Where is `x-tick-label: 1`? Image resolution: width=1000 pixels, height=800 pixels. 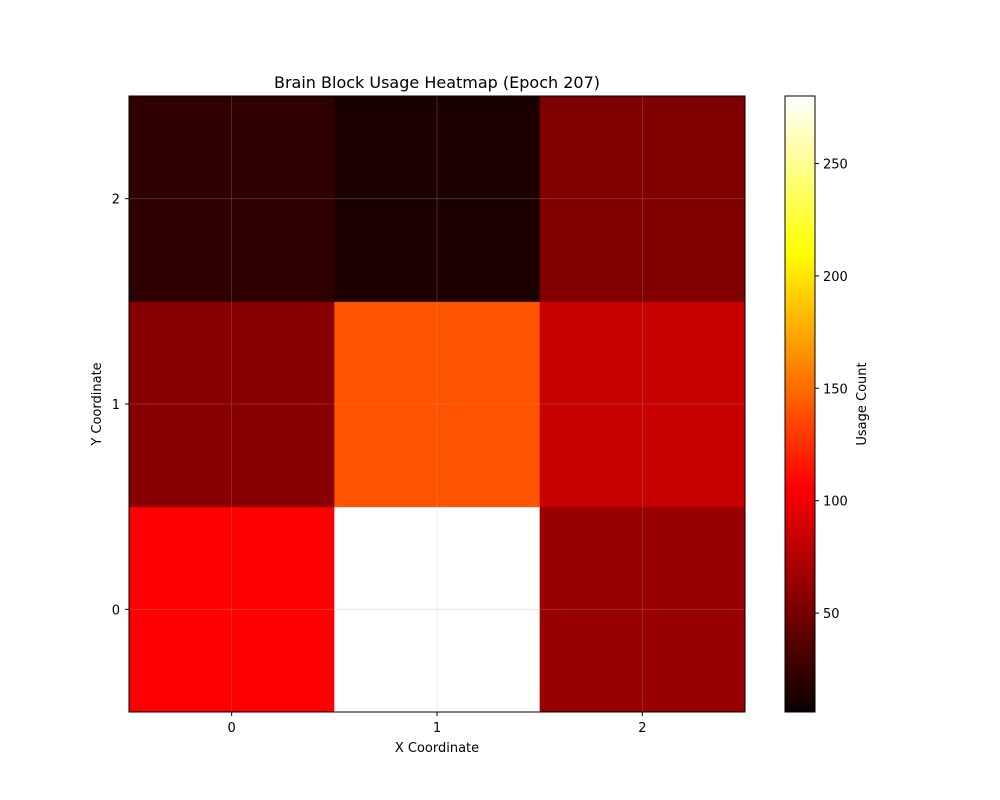
x-tick-label: 1 is located at coordinates (437, 728).